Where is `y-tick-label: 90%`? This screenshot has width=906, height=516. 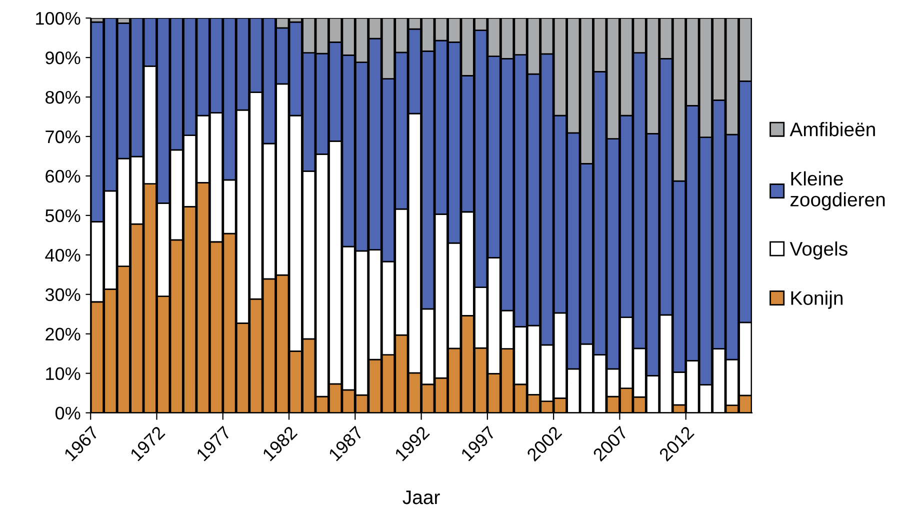 y-tick-label: 90% is located at coordinates (63, 57).